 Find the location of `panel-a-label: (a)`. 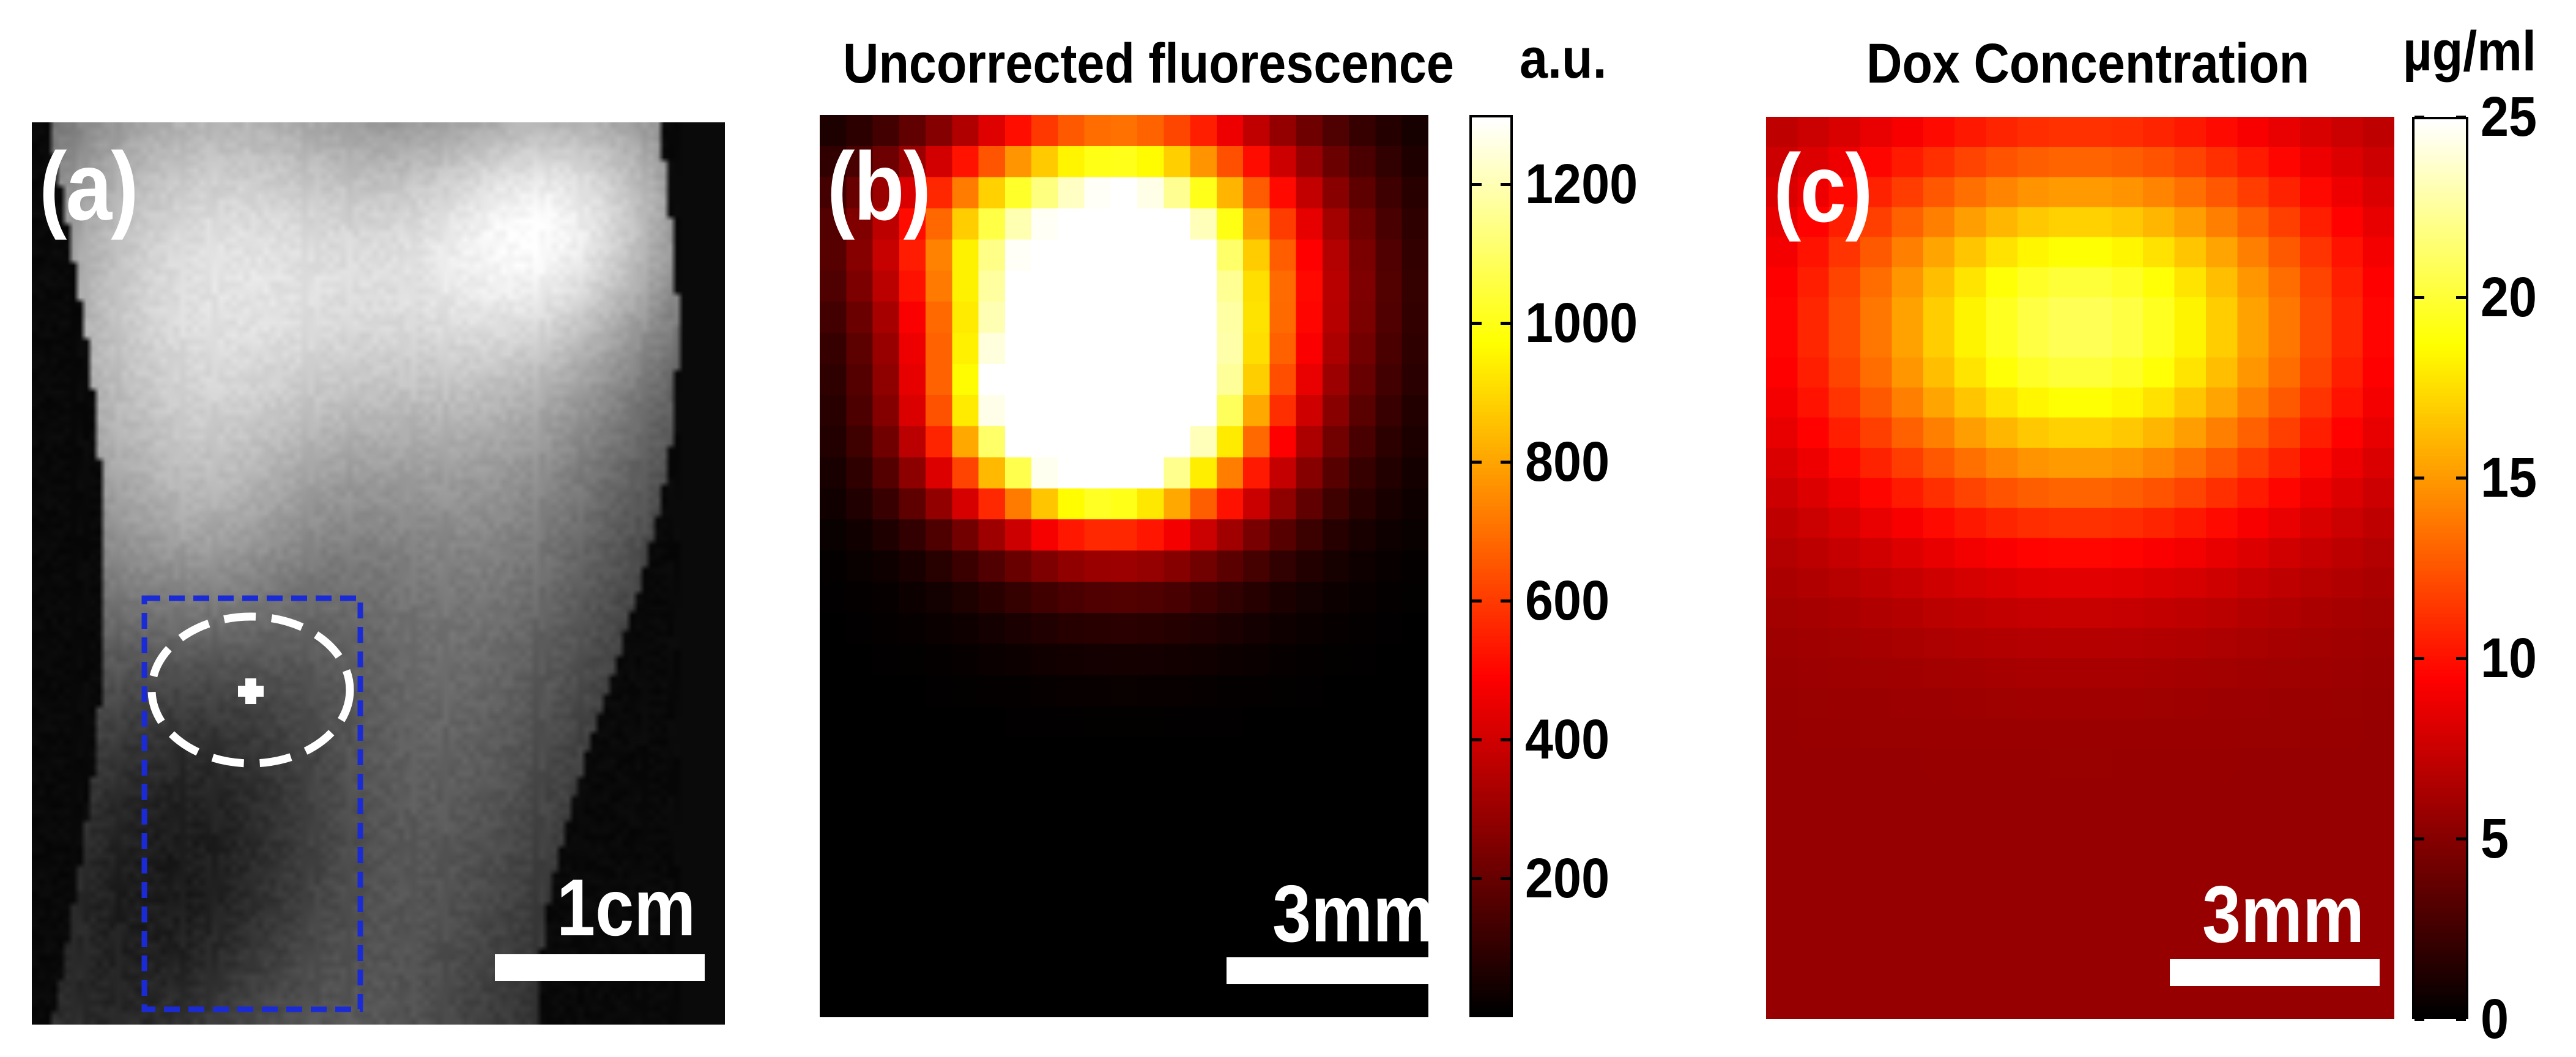

panel-a-label: (a) is located at coordinates (89, 186).